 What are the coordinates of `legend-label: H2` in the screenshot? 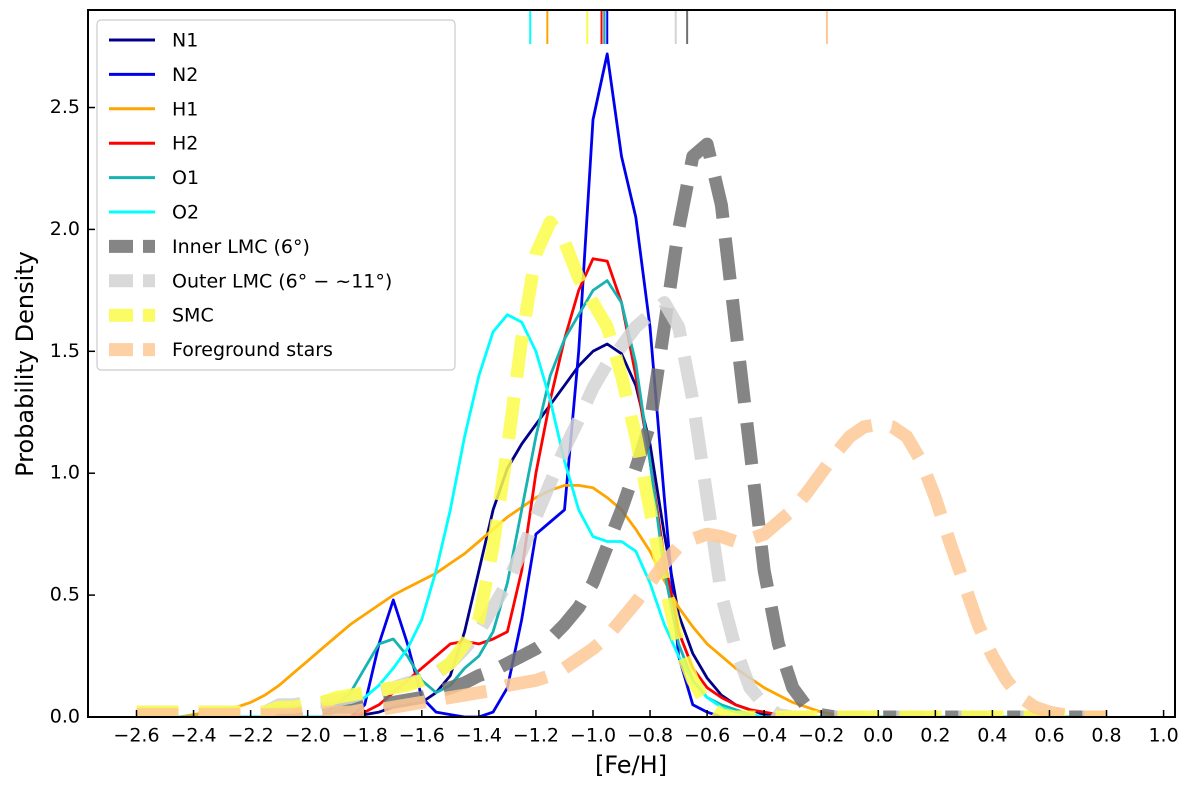 It's located at (185, 144).